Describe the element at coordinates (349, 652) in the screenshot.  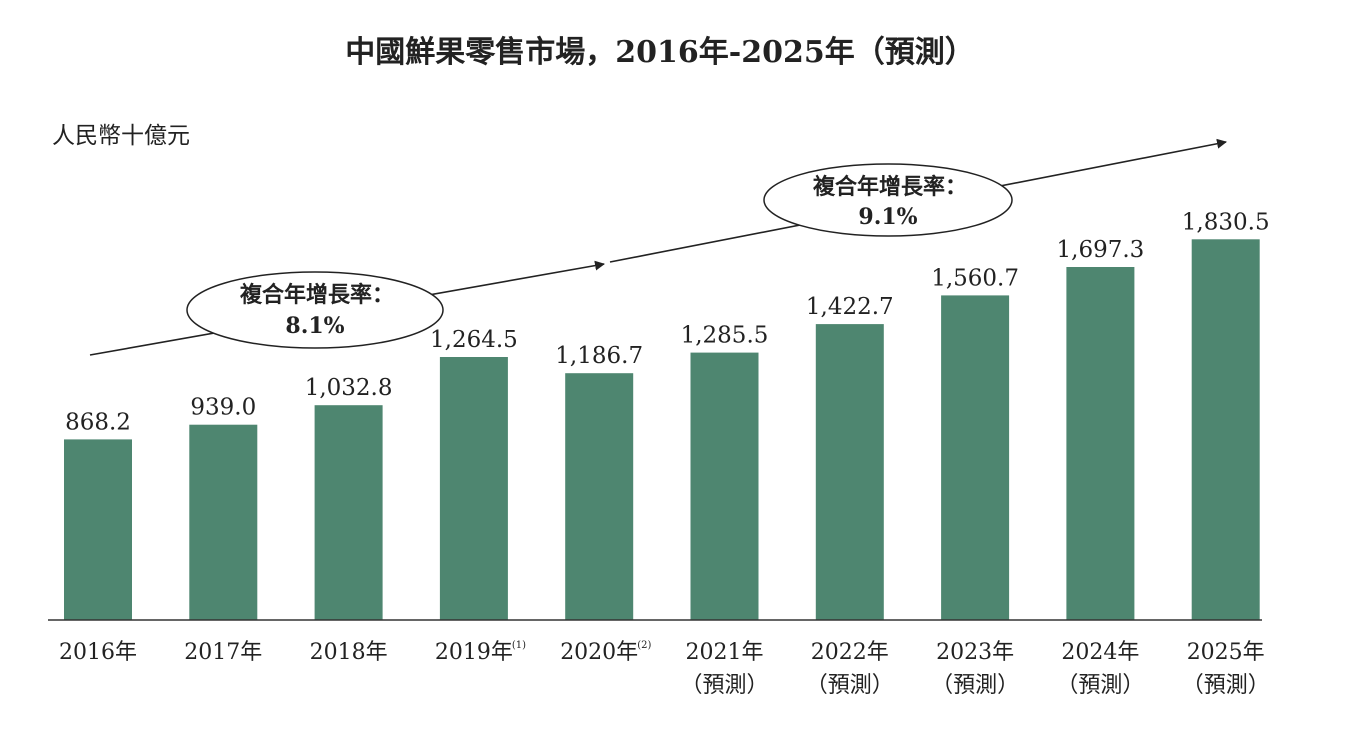
I see `x-tick-label: 2018年` at that location.